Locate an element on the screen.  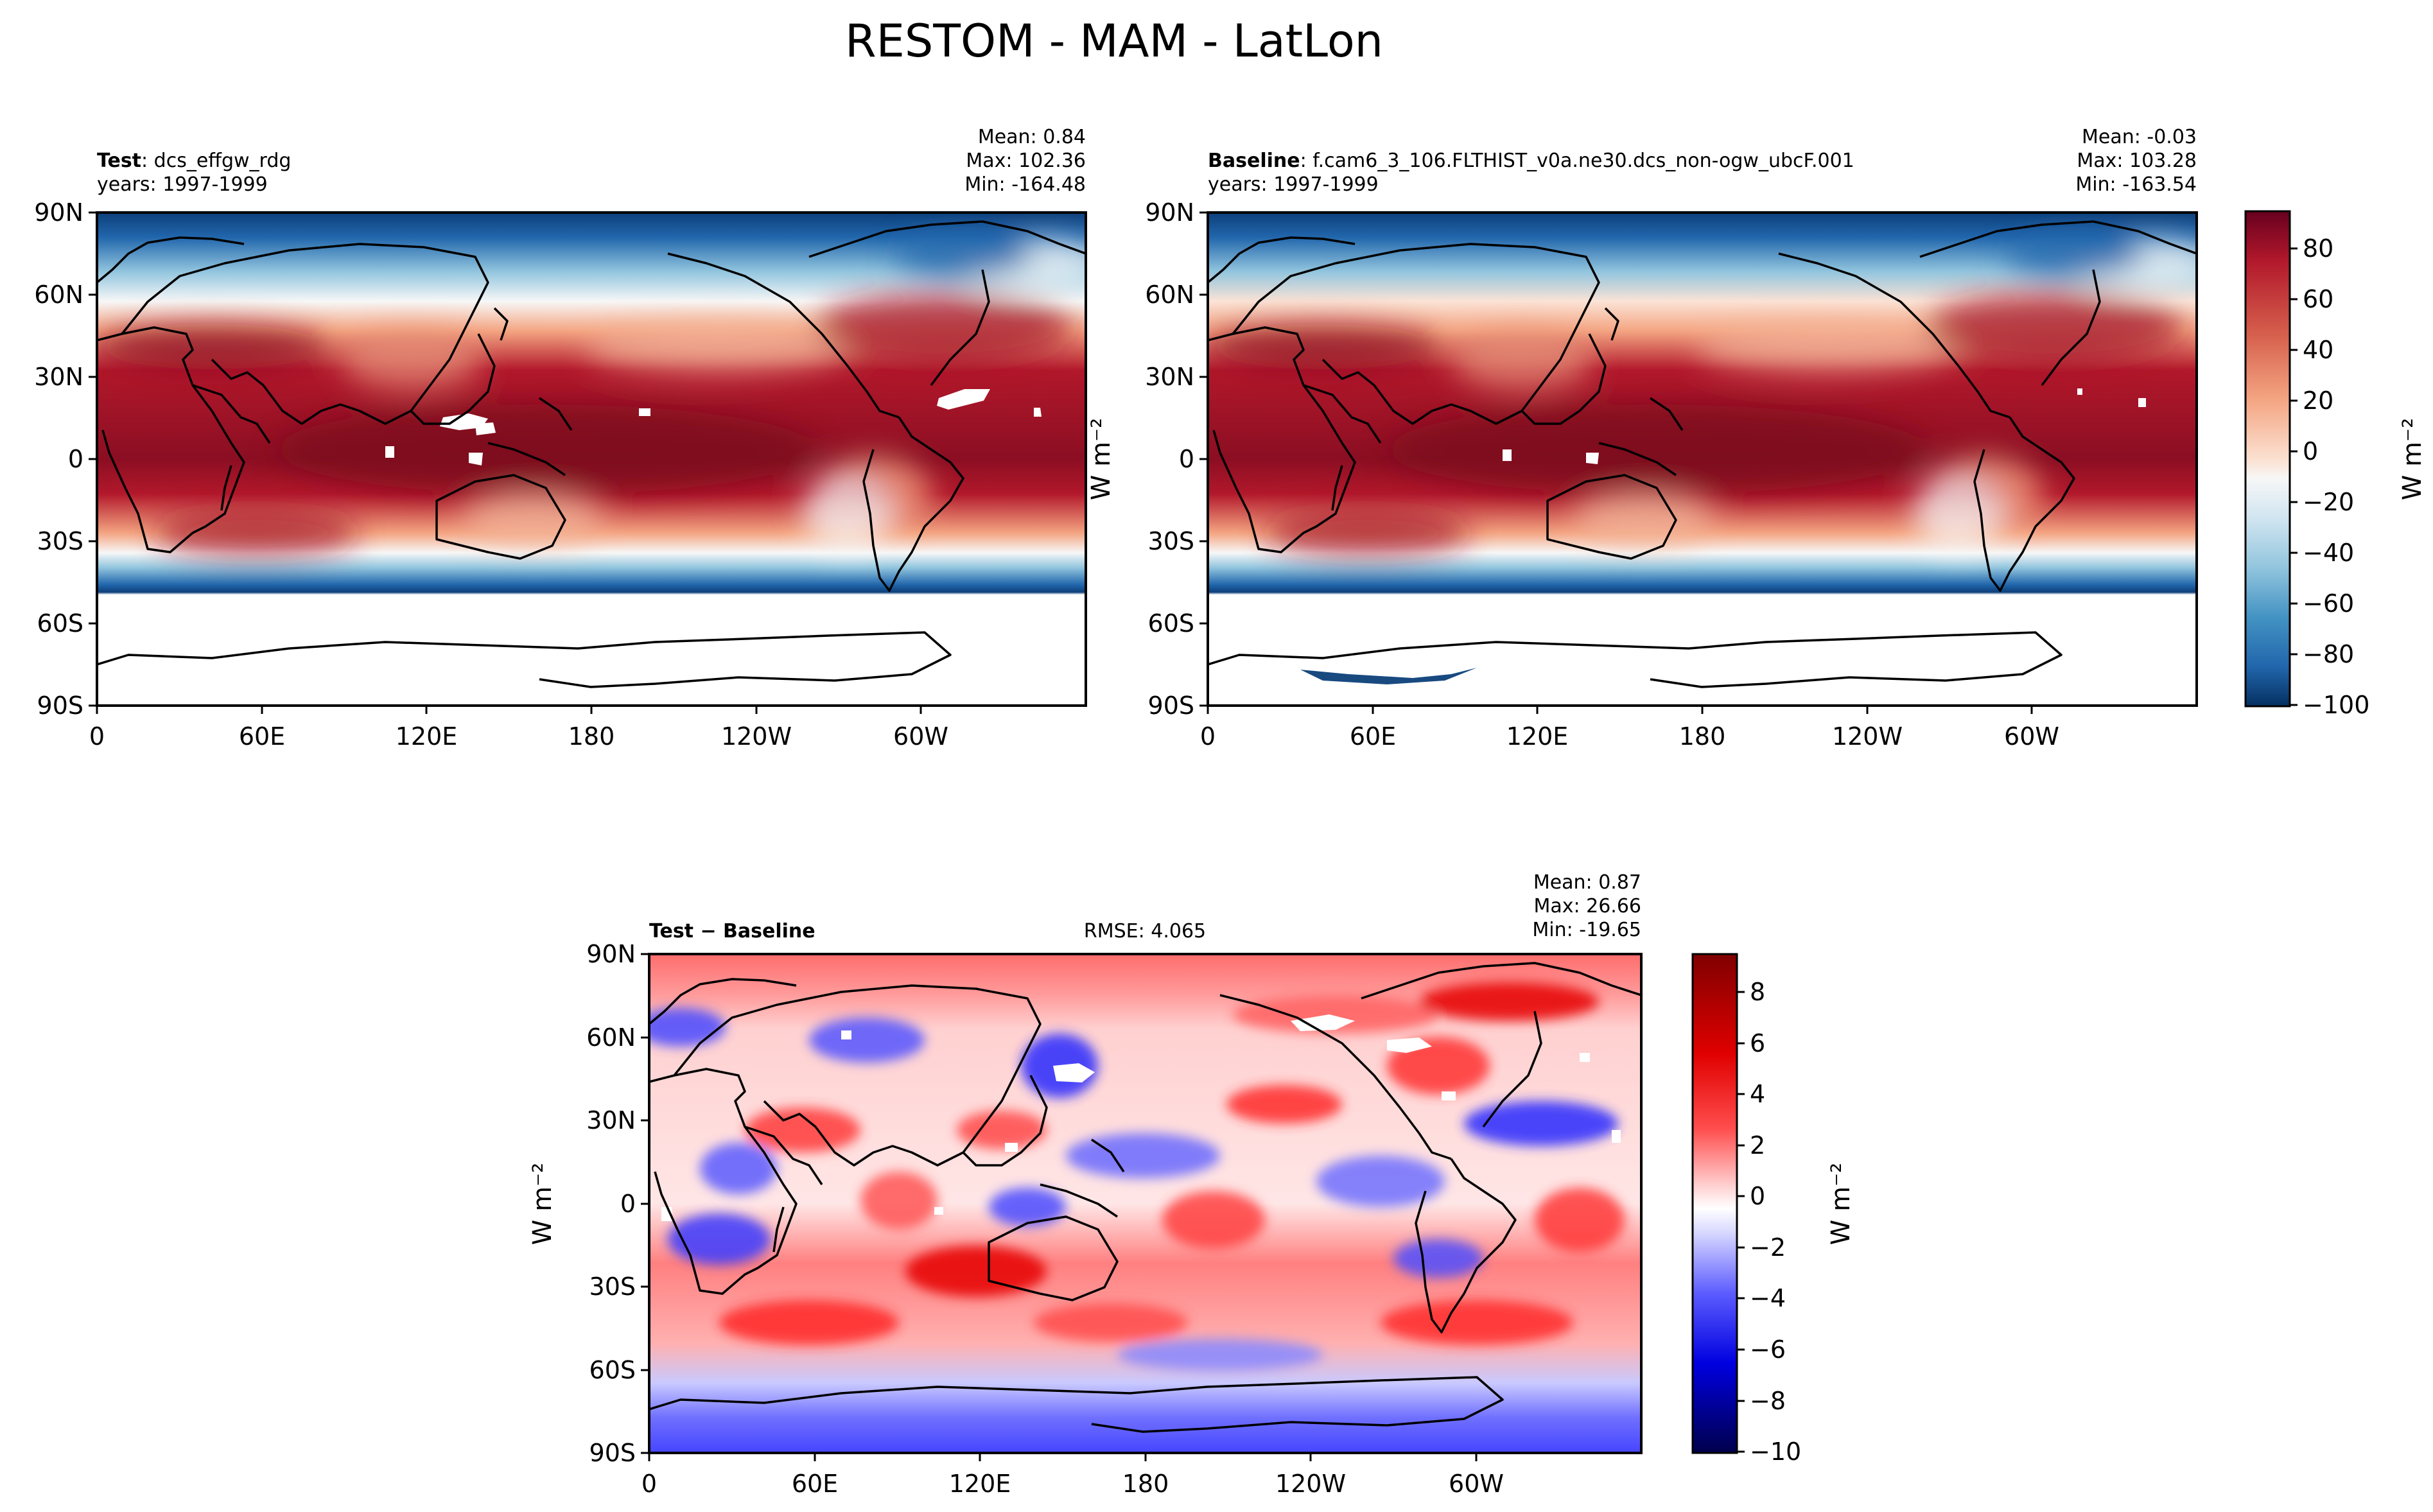
test-years: years: 1997-1999 is located at coordinates (182, 184).